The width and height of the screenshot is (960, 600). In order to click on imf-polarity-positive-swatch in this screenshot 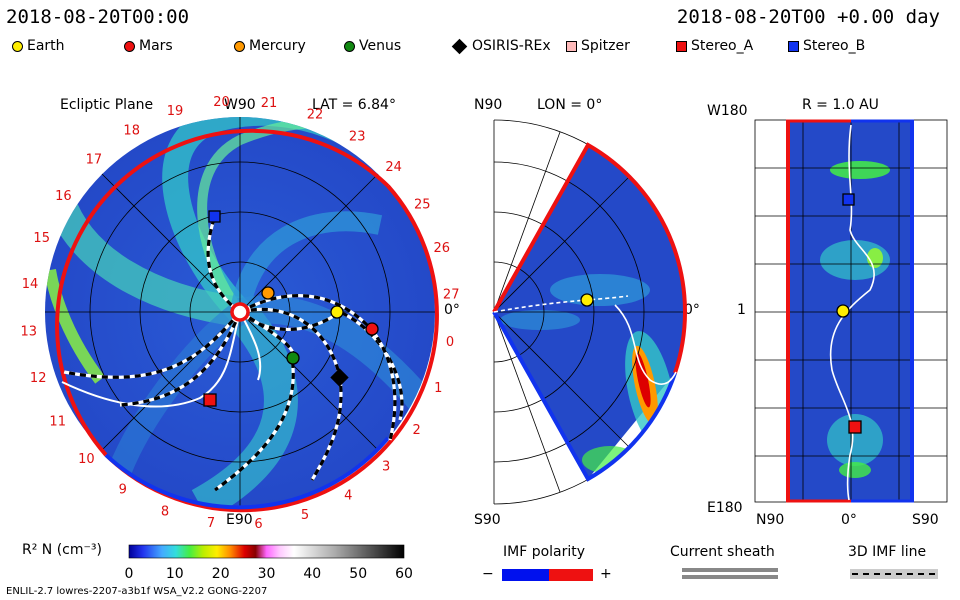, I will do `click(571, 575)`.